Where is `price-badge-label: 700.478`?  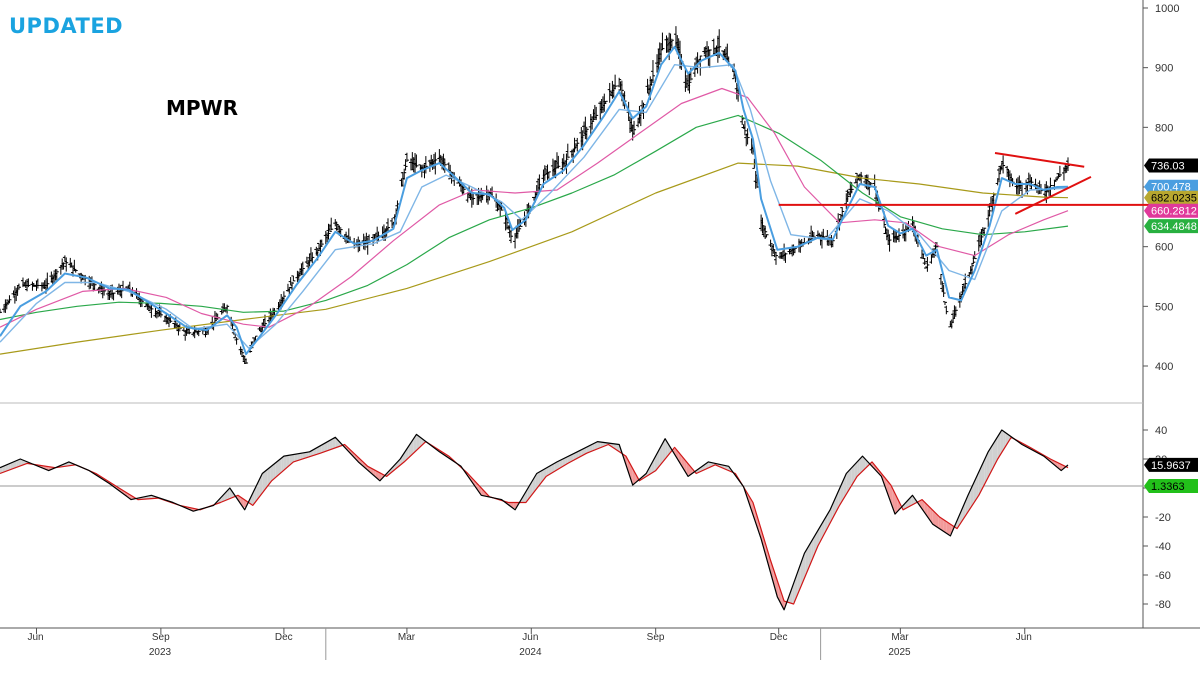 price-badge-label: 700.478 is located at coordinates (1171, 188).